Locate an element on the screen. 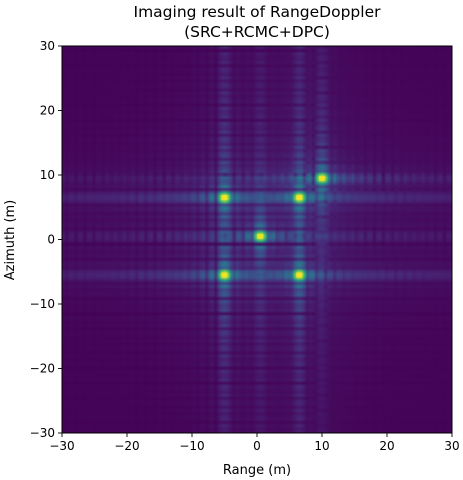 The image size is (463, 480). y-tick-label: 30 is located at coordinates (47, 46).